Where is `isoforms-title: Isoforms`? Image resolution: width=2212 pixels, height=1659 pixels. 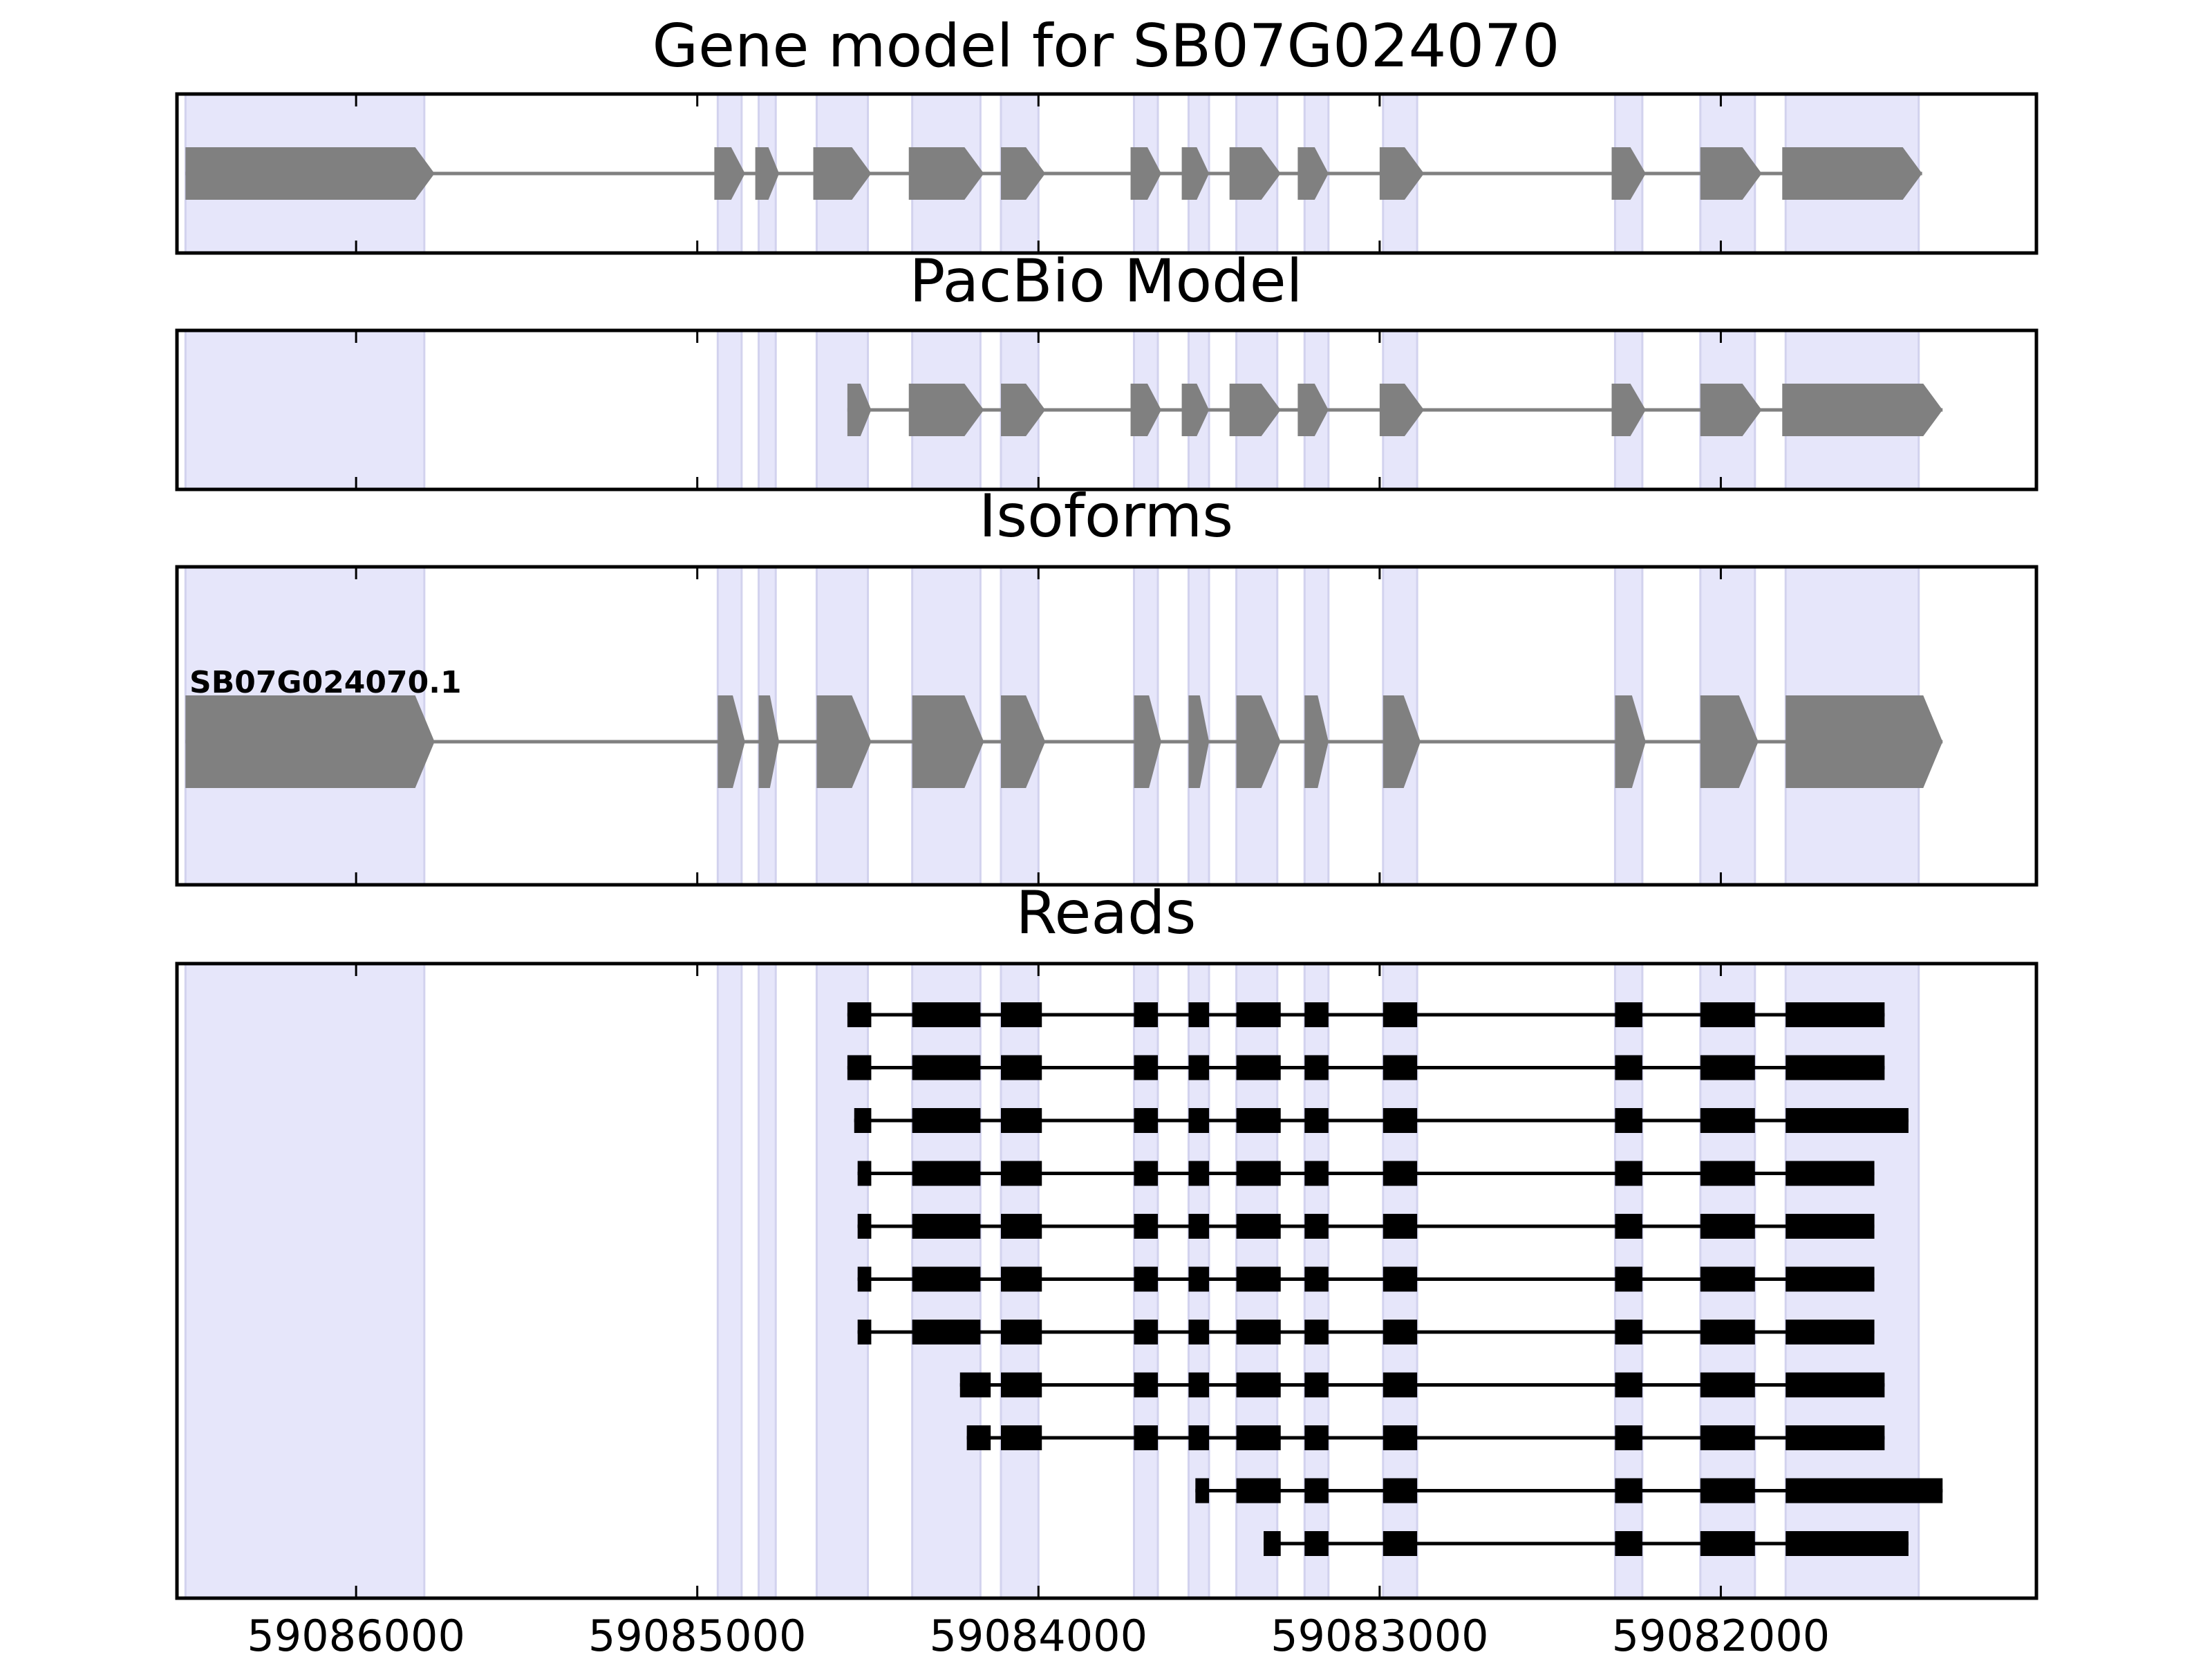 isoforms-title: Isoforms is located at coordinates (1106, 516).